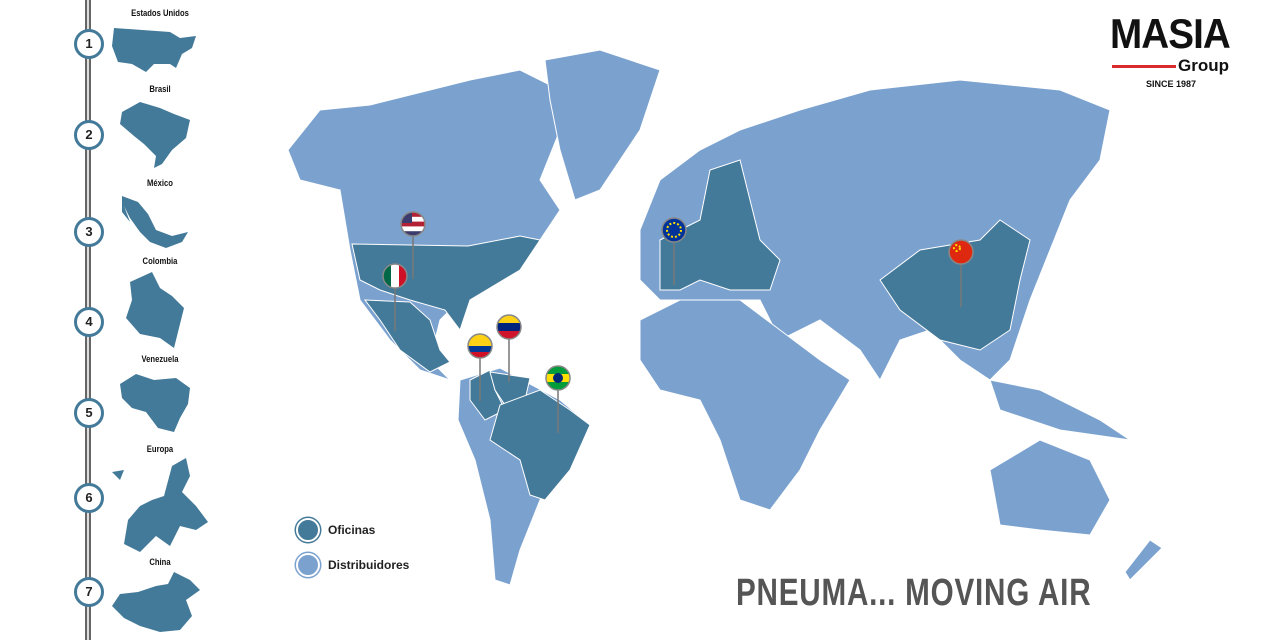 The height and width of the screenshot is (640, 1280). Describe the element at coordinates (352, 565) in the screenshot. I see `legend-distributor: Distribuidores` at that location.